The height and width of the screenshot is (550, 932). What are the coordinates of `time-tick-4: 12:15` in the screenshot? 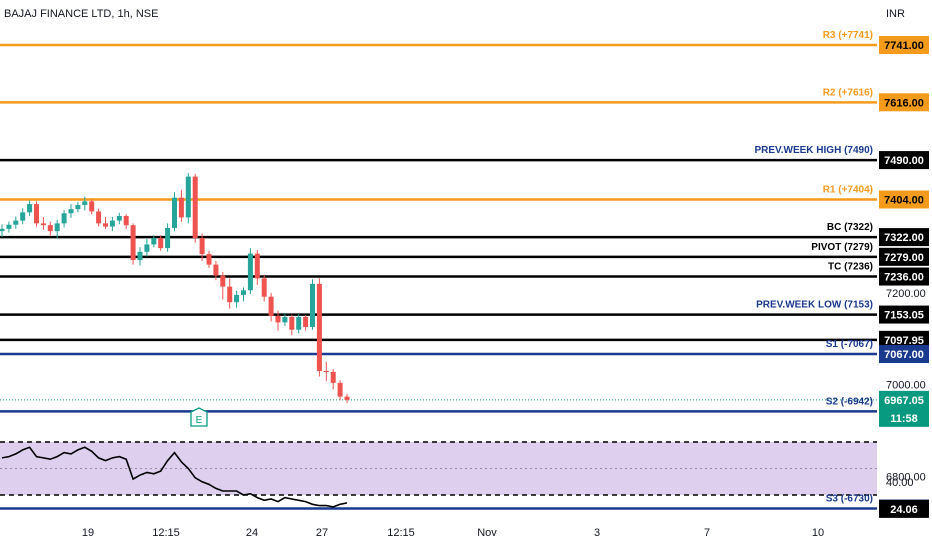 It's located at (401, 533).